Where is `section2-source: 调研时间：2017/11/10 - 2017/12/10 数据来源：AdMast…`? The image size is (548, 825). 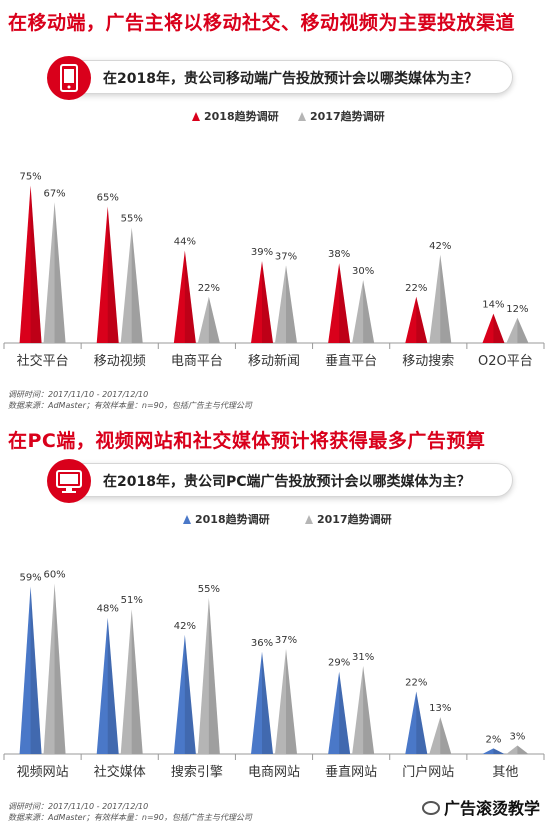
section2-source: 调研时间：2017/11/10 - 2017/12/10 数据来源：AdMast… is located at coordinates (130, 812).